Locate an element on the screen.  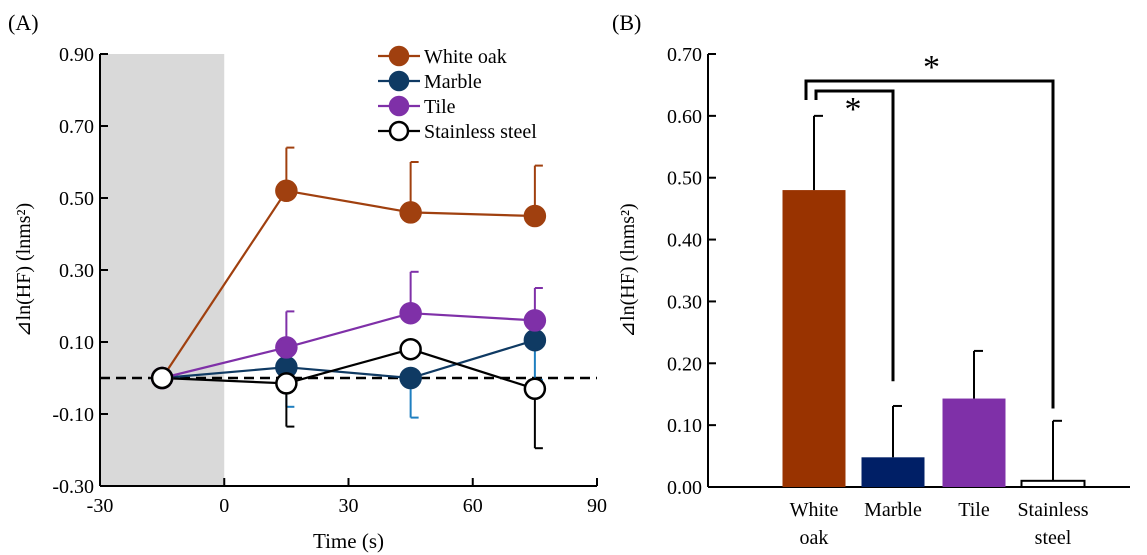
panel-label: (A) is located at coordinates (23, 22).